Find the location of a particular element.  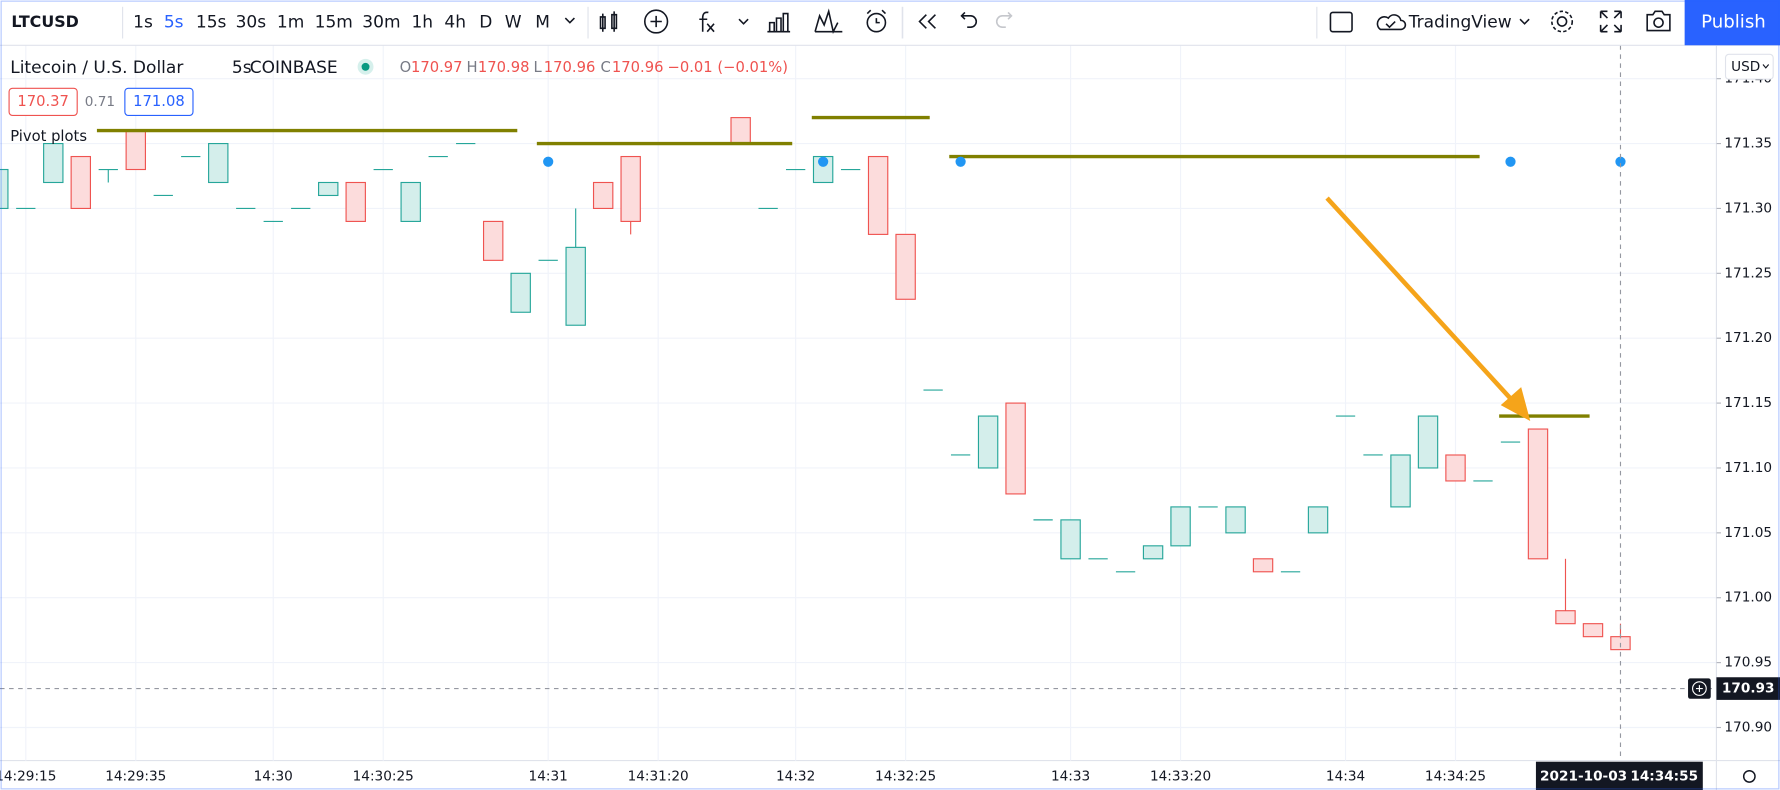

ask-box is located at coordinates (159, 102).